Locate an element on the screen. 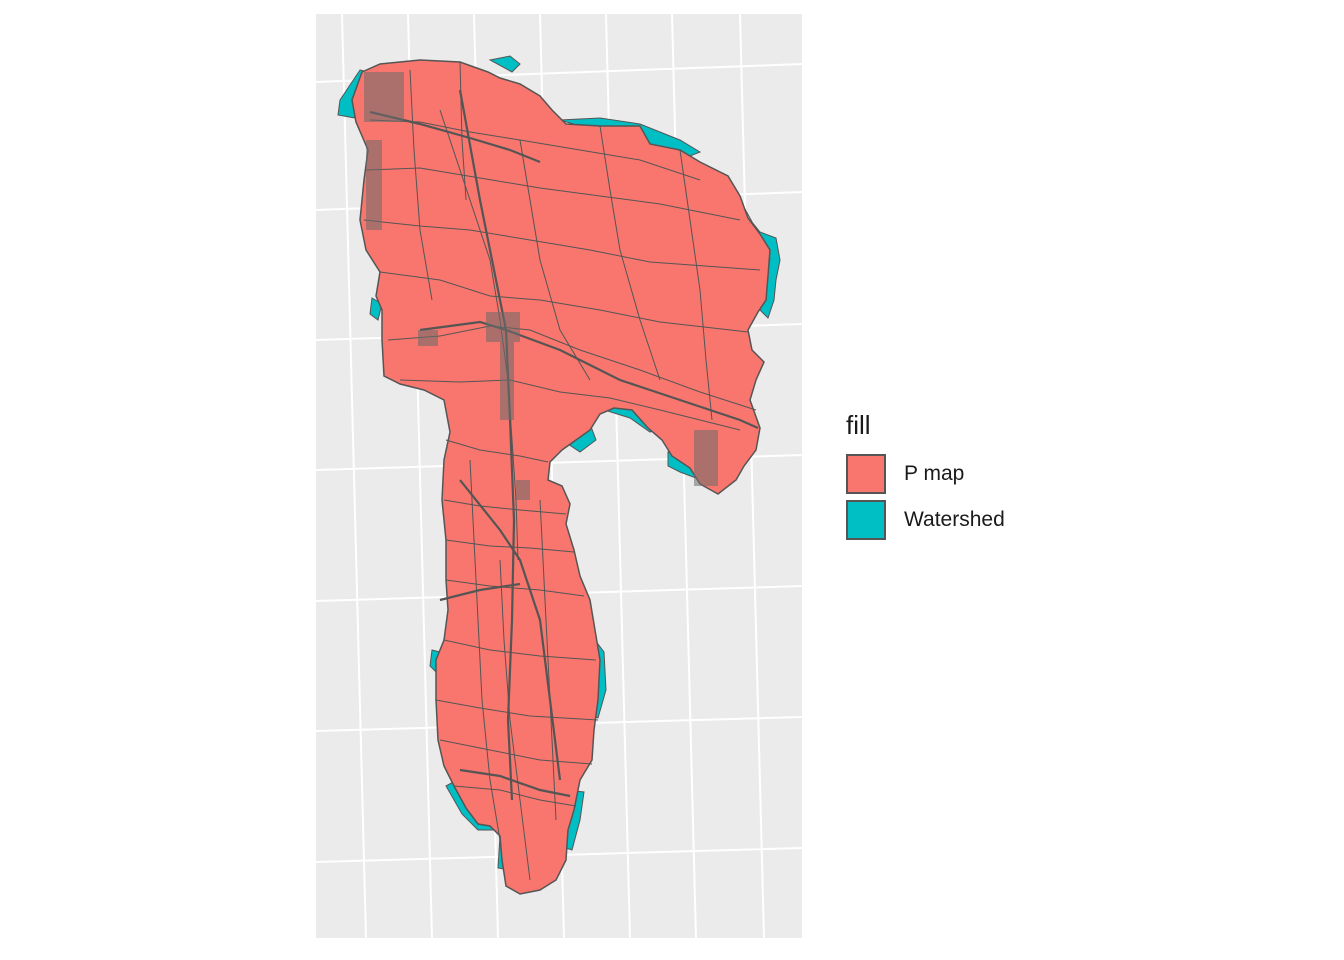  settlement-areas is located at coordinates (541, 286).